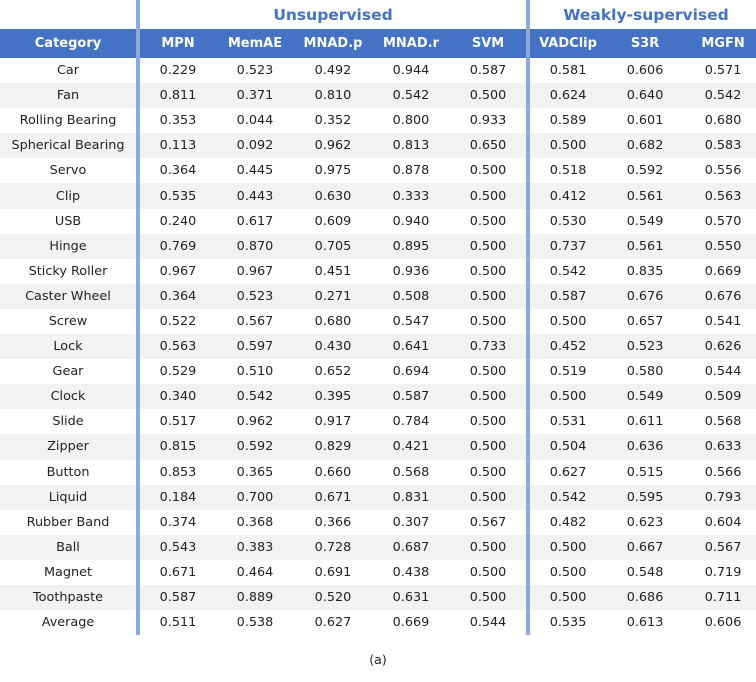 Image resolution: width=756 pixels, height=682 pixels. Describe the element at coordinates (645, 71) in the screenshot. I see `score-cell: 0.606` at that location.